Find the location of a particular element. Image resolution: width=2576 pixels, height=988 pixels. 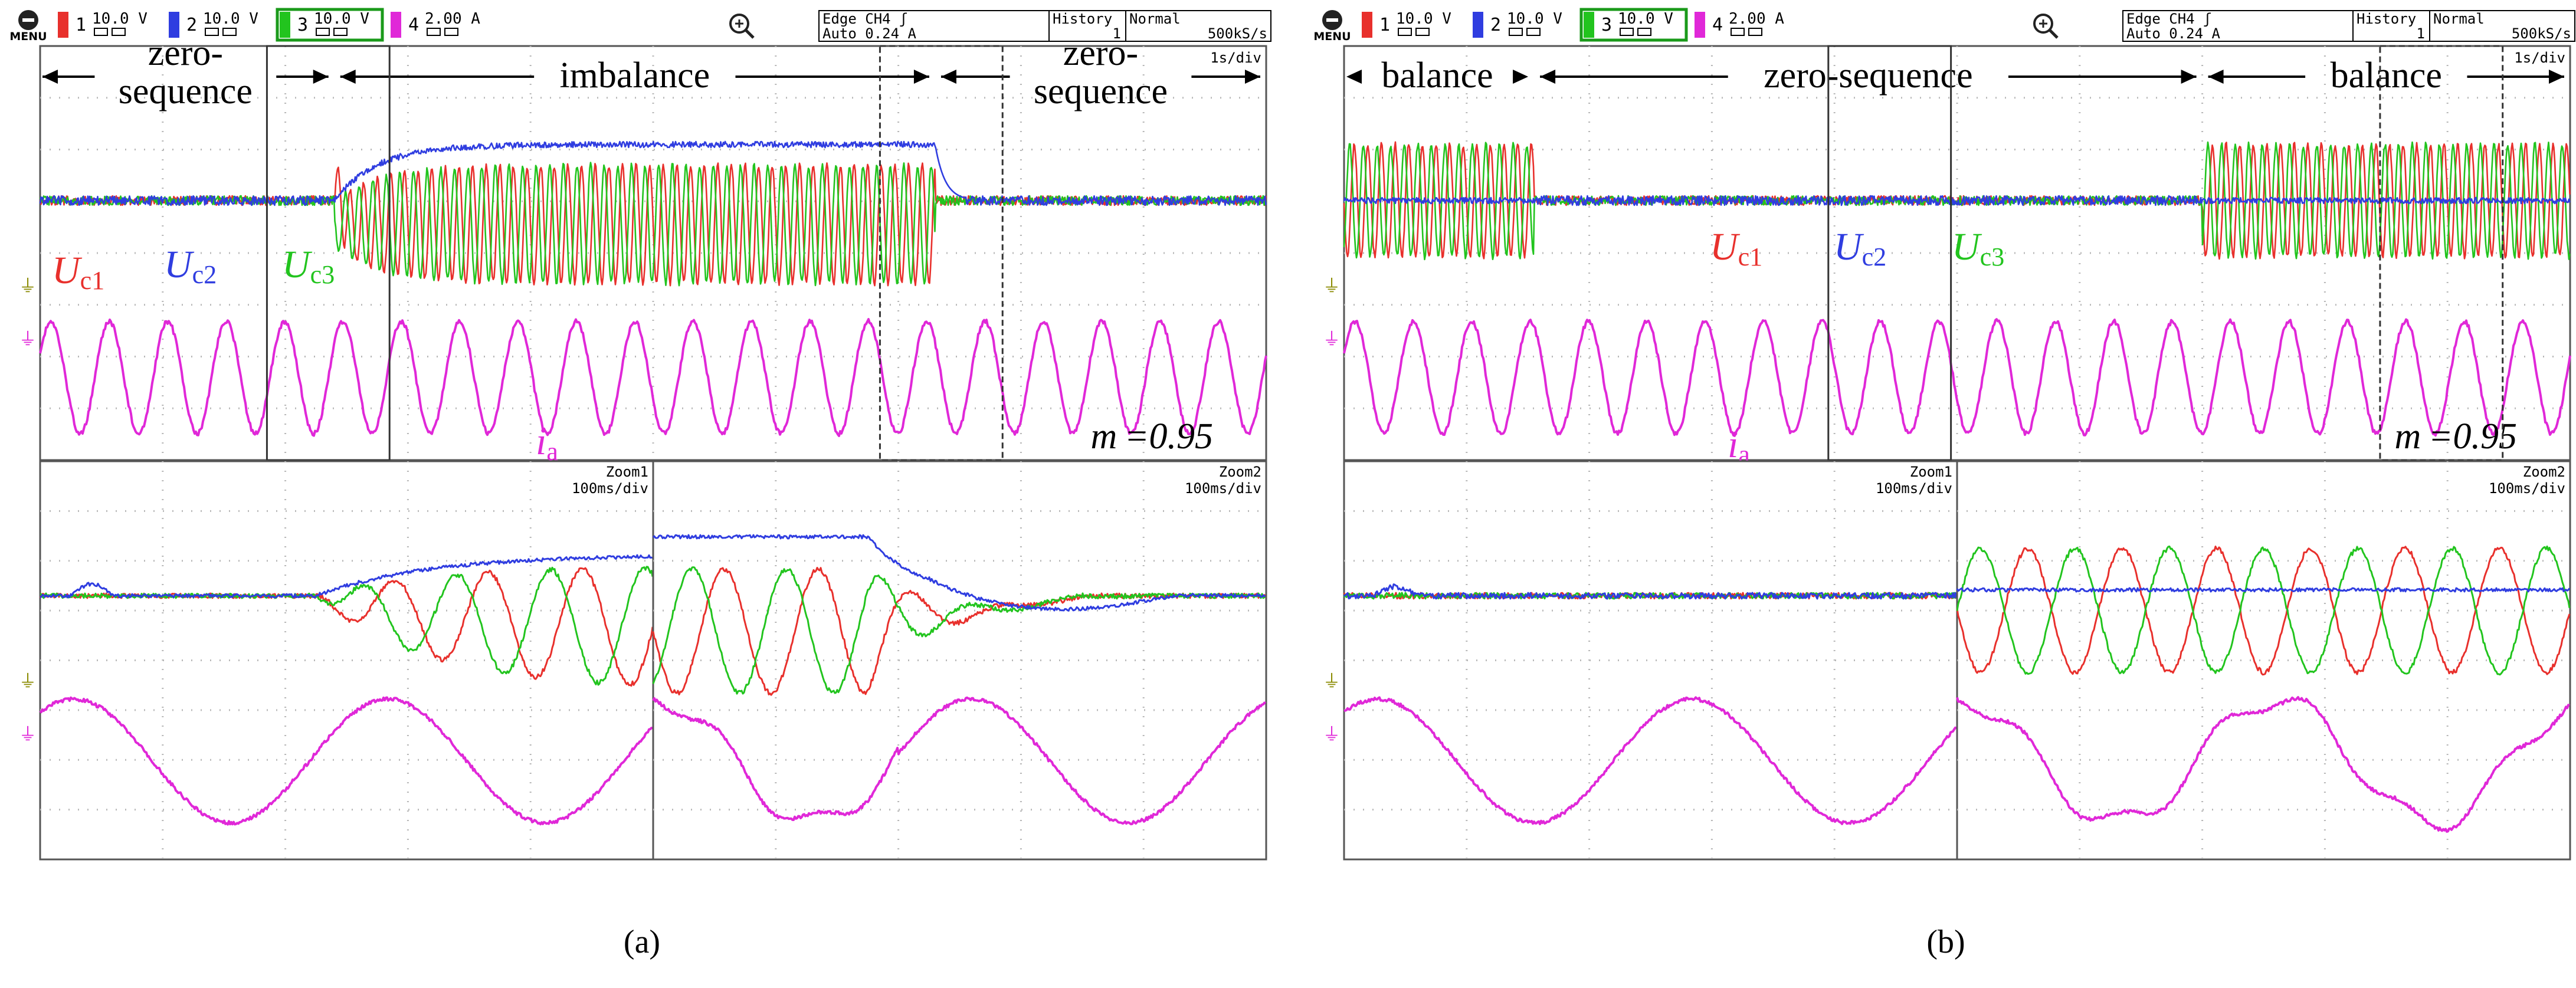

modulation-index-annotation: m =0.95 is located at coordinates (2455, 436).